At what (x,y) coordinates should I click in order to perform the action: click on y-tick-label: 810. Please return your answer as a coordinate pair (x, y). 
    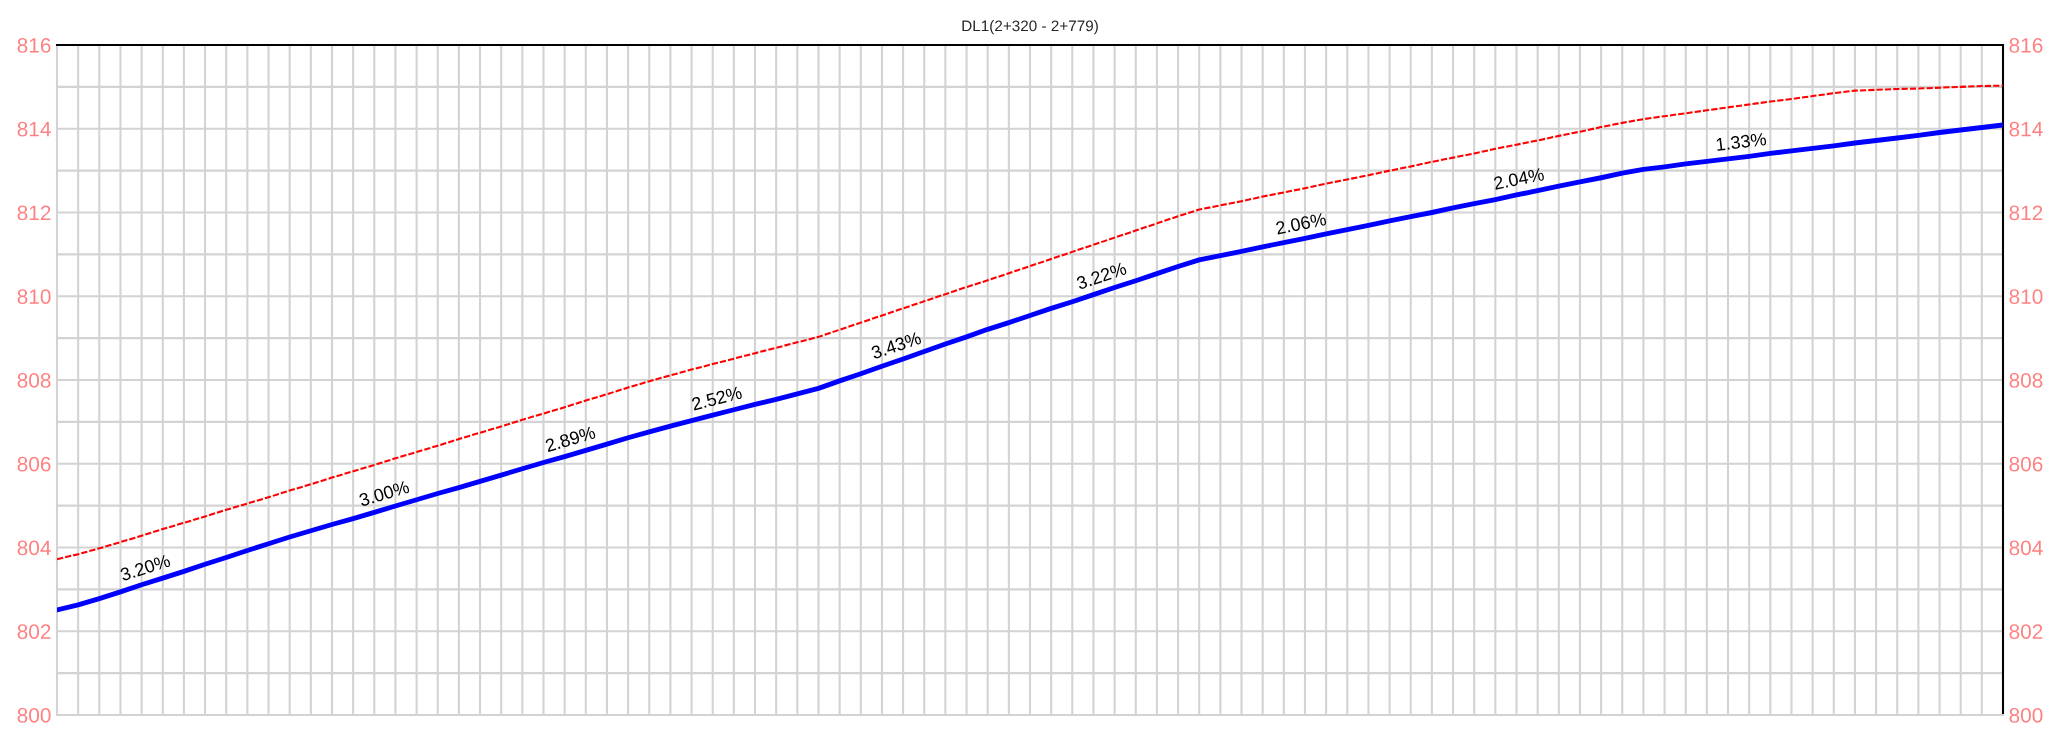
    Looking at the image, I should click on (34, 296).